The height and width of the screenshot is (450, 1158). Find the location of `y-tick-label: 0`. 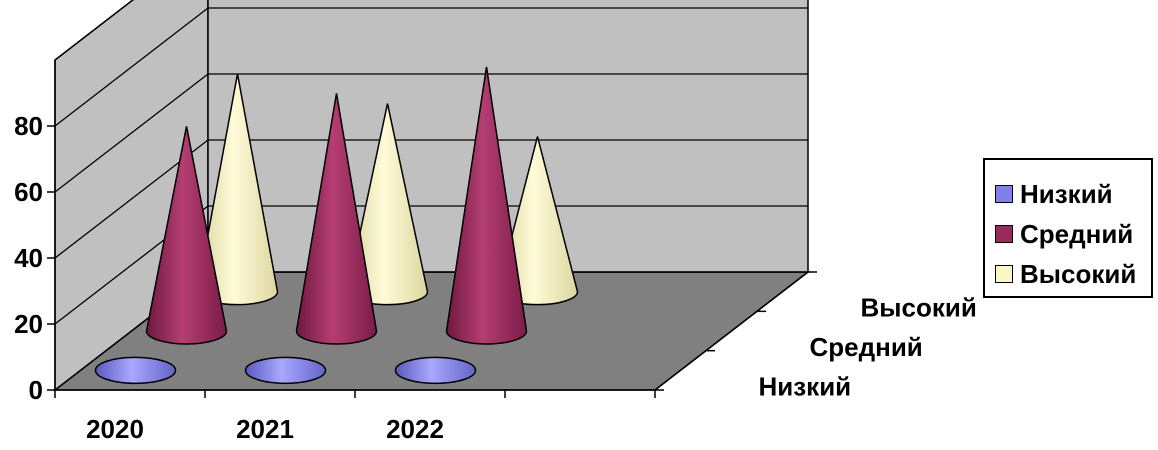

y-tick-label: 0 is located at coordinates (36, 390).